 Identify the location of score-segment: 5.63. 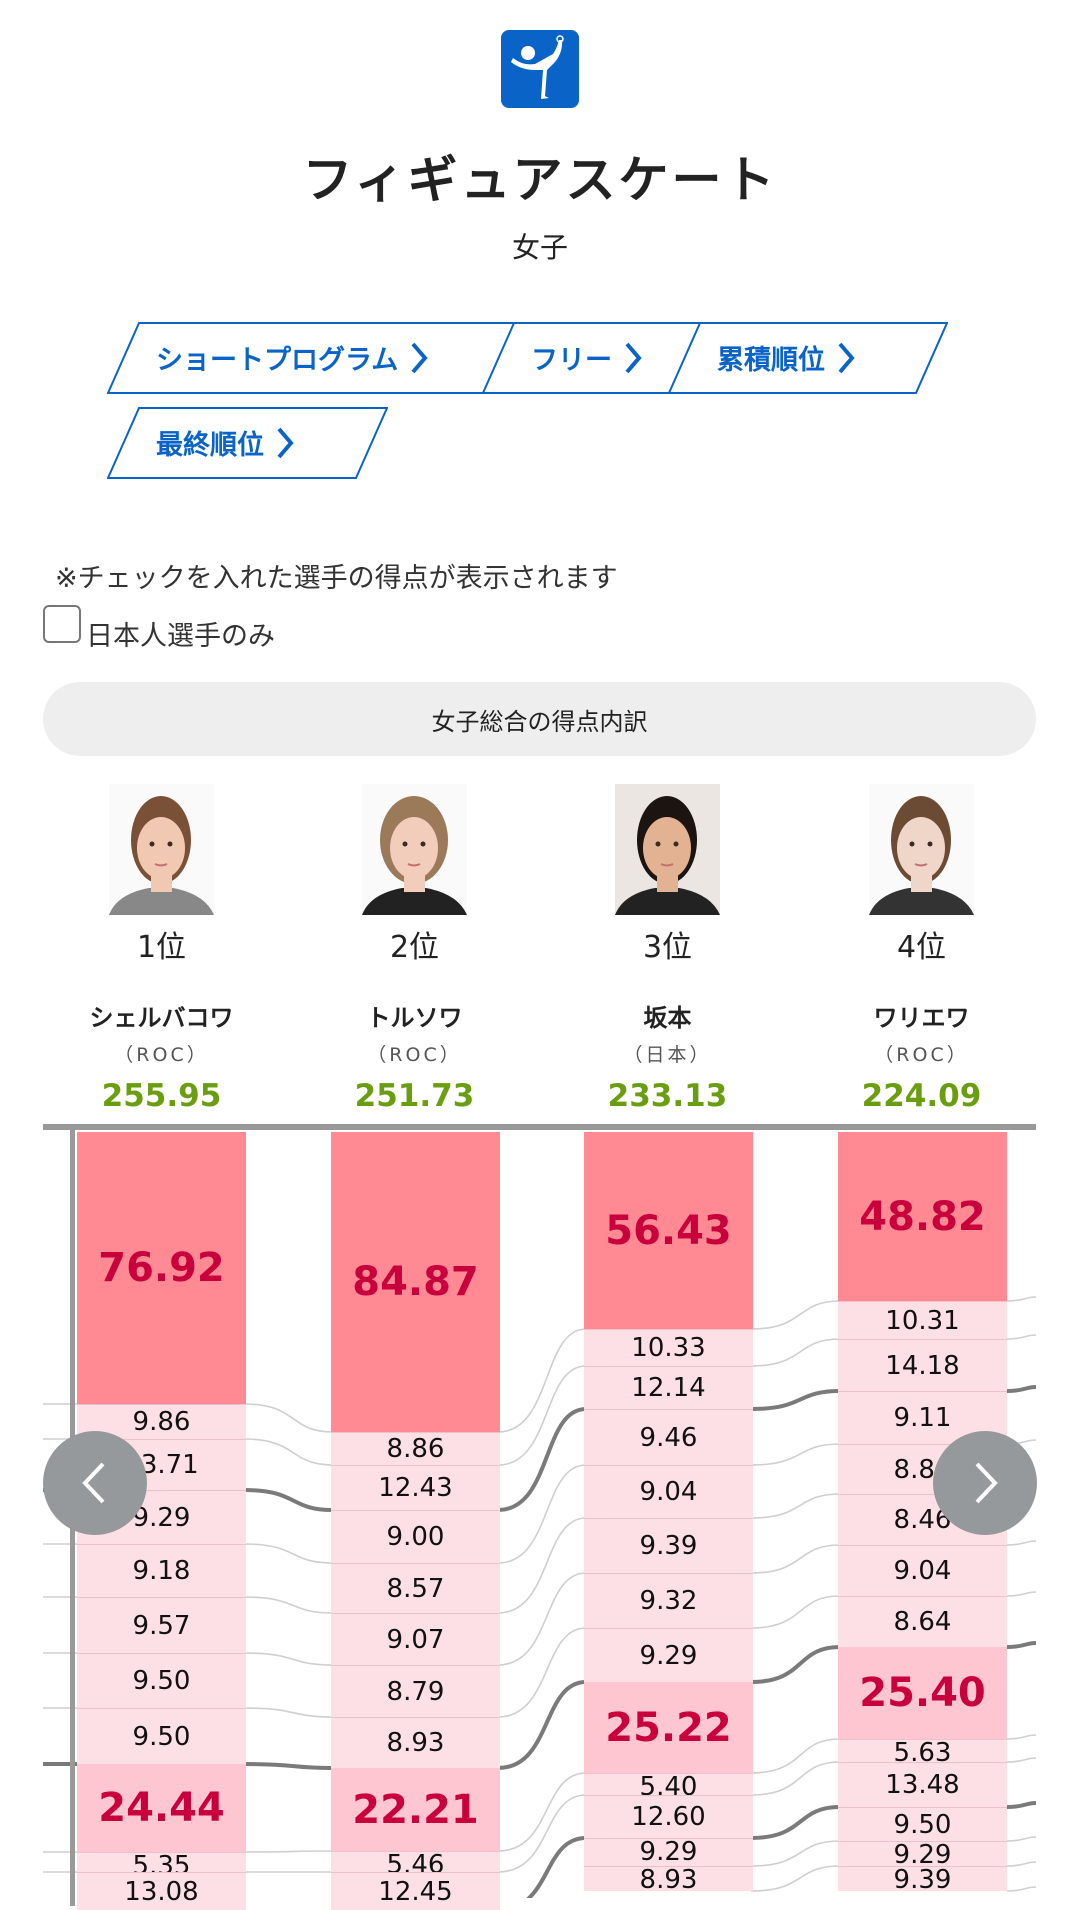
(922, 1750).